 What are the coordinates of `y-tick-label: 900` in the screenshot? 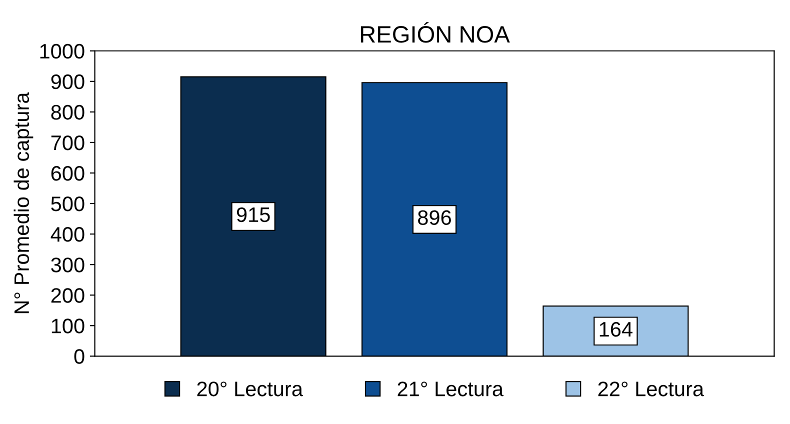 It's located at (67, 82).